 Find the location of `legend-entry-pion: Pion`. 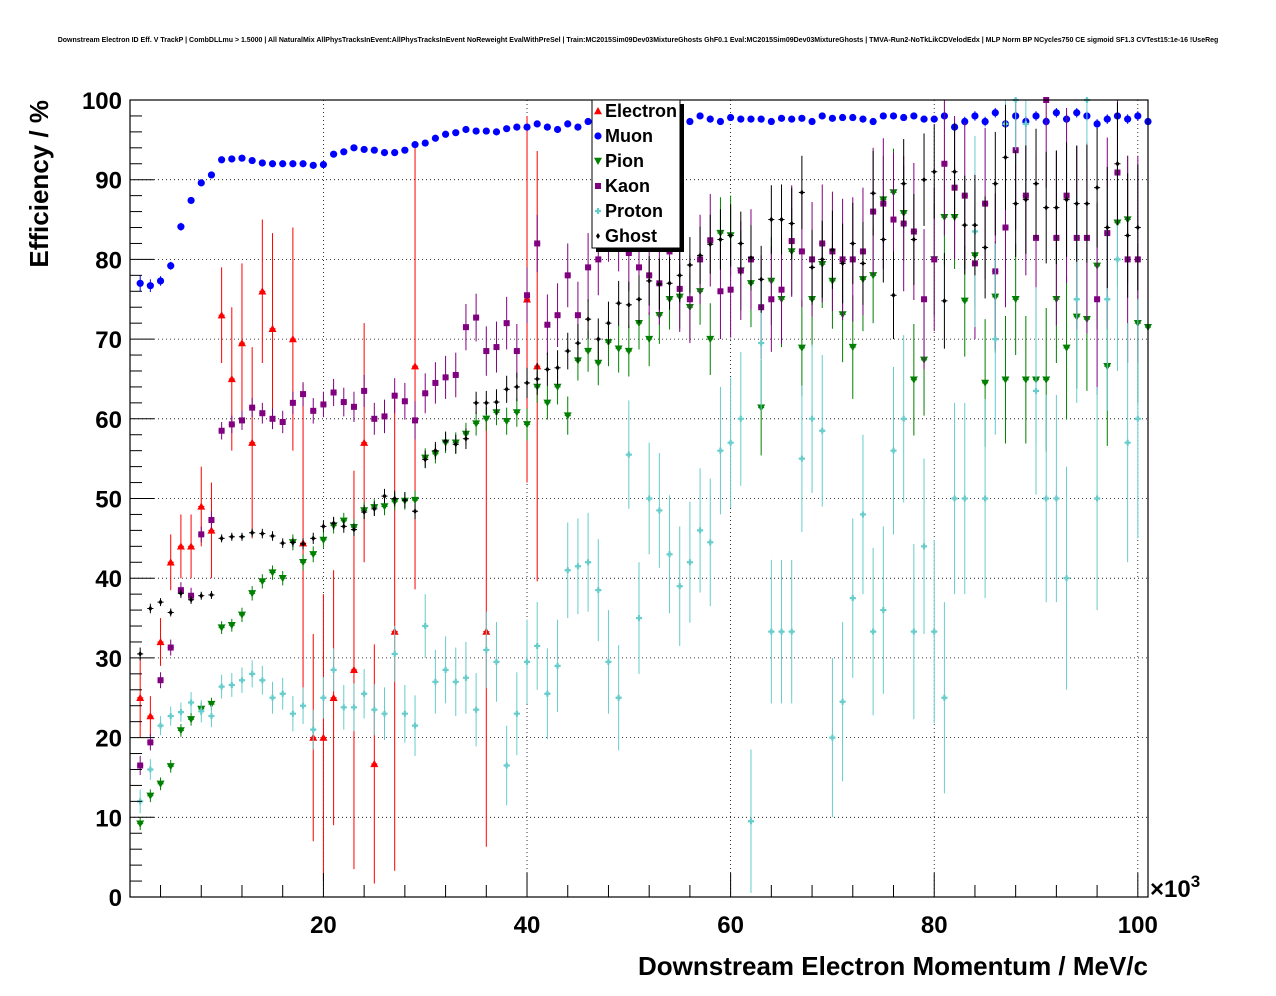

legend-entry-pion: Pion is located at coordinates (619, 161).